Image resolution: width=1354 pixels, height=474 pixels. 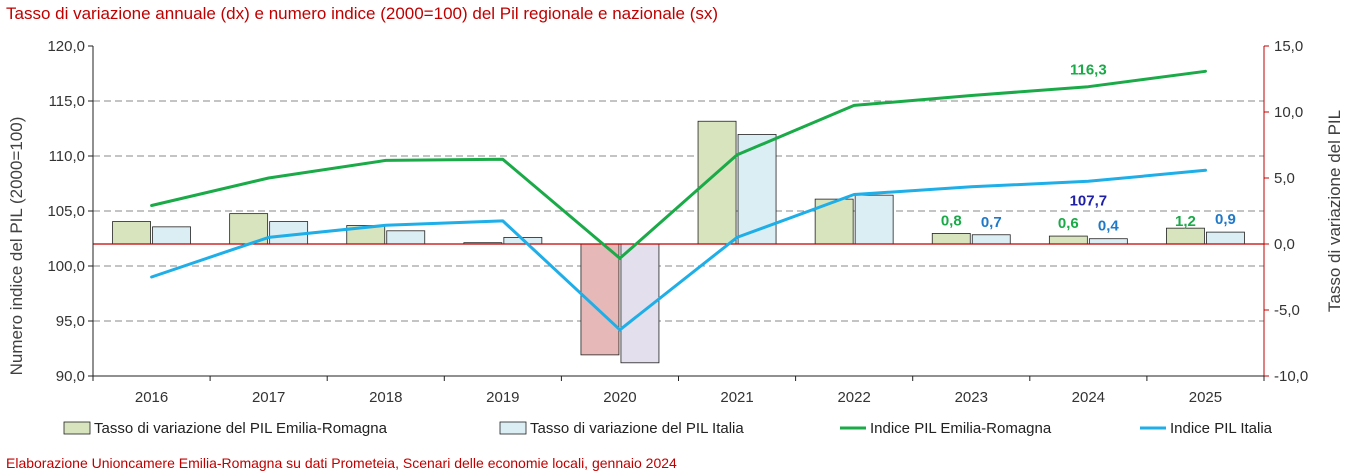 What do you see at coordinates (1221, 428) in the screenshot?
I see `legend-label: Indice PIL Italia` at bounding box center [1221, 428].